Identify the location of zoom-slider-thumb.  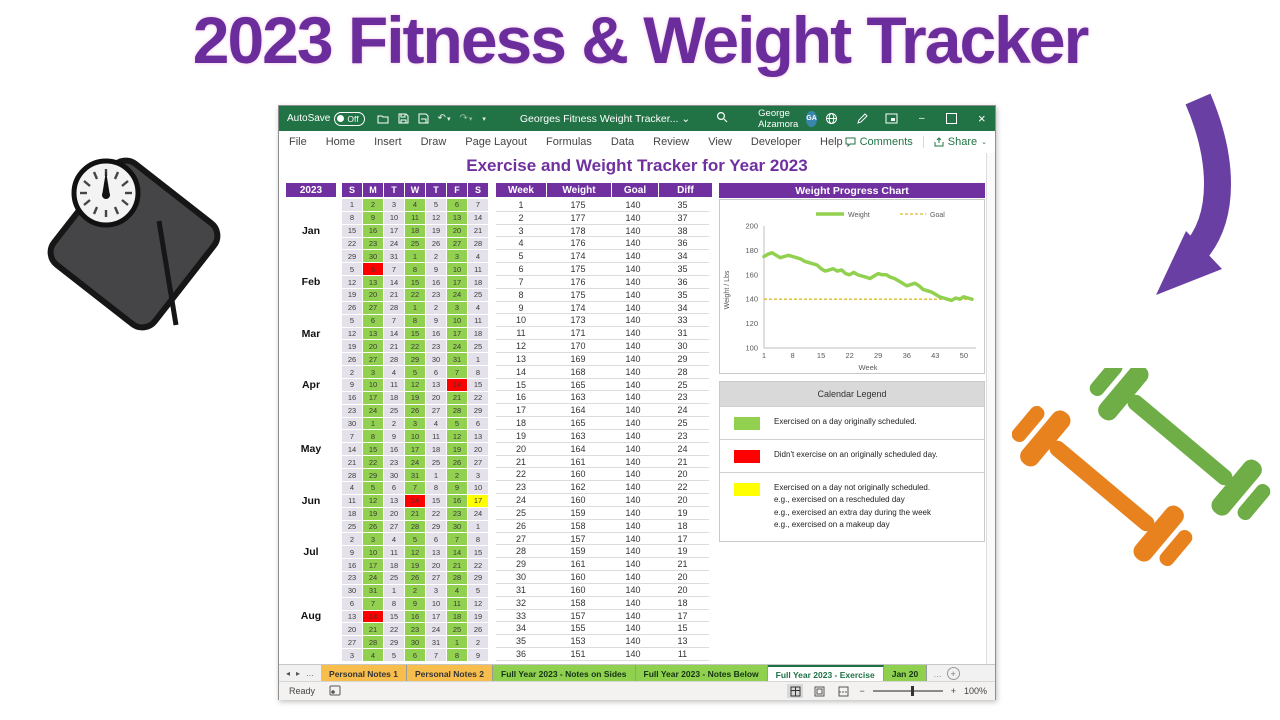
(912, 691).